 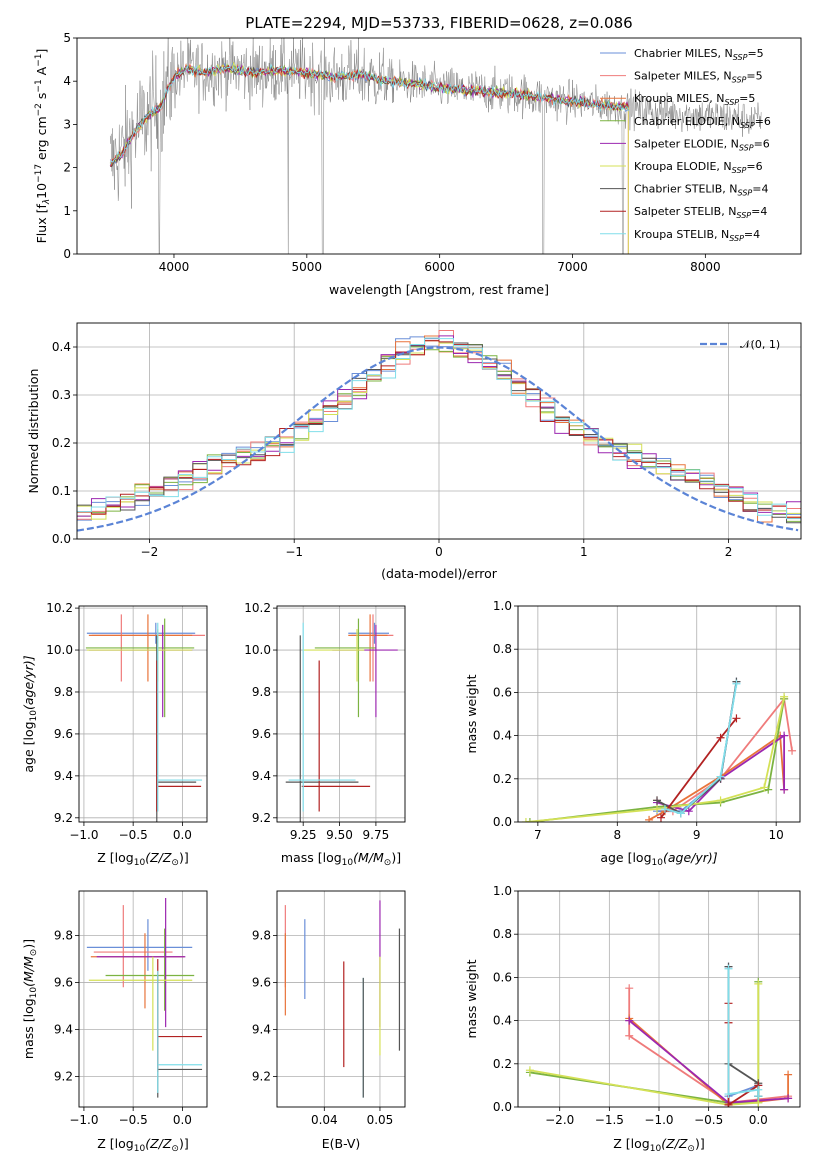 What do you see at coordinates (631, 1143) in the screenshot?
I see `label-part: Z [log` at bounding box center [631, 1143].